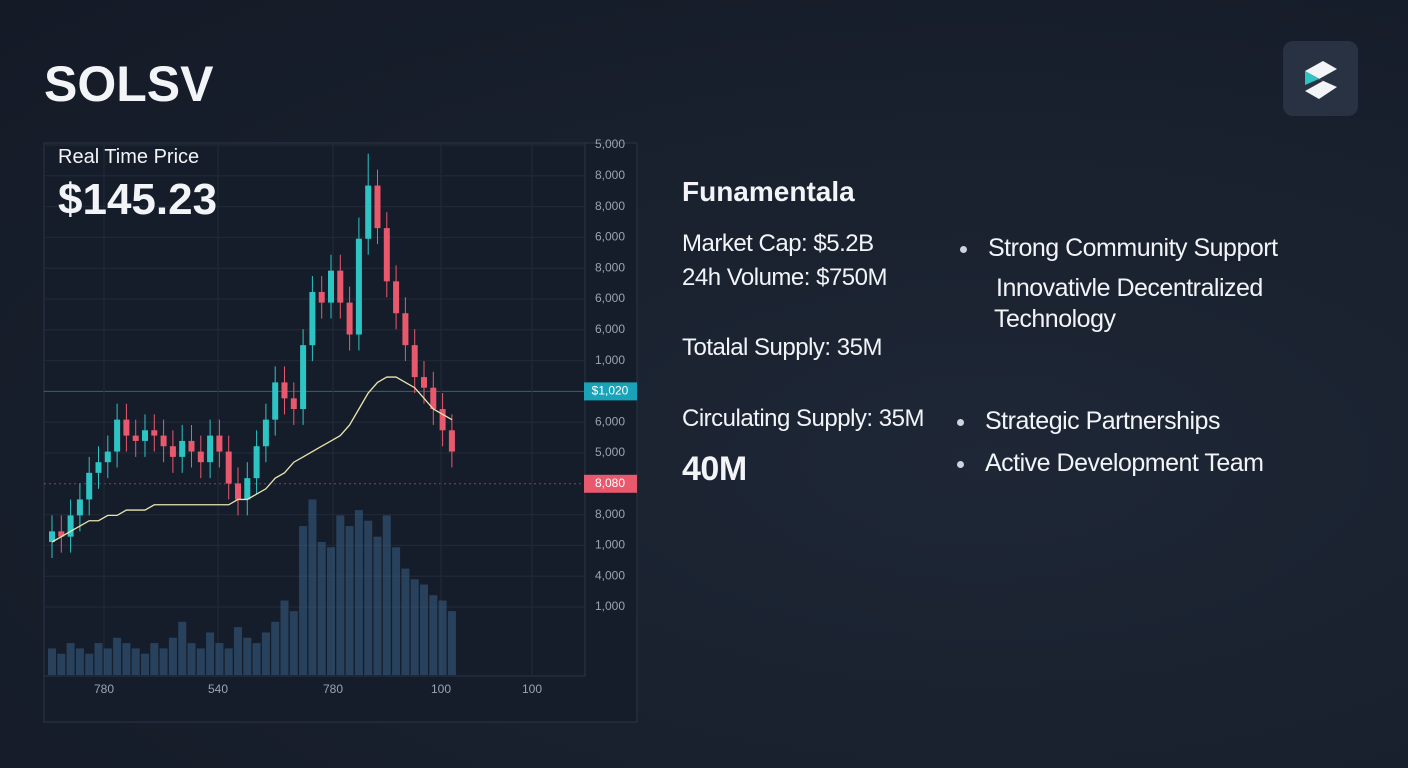 The height and width of the screenshot is (768, 1408). What do you see at coordinates (1320, 78) in the screenshot?
I see `logo` at bounding box center [1320, 78].